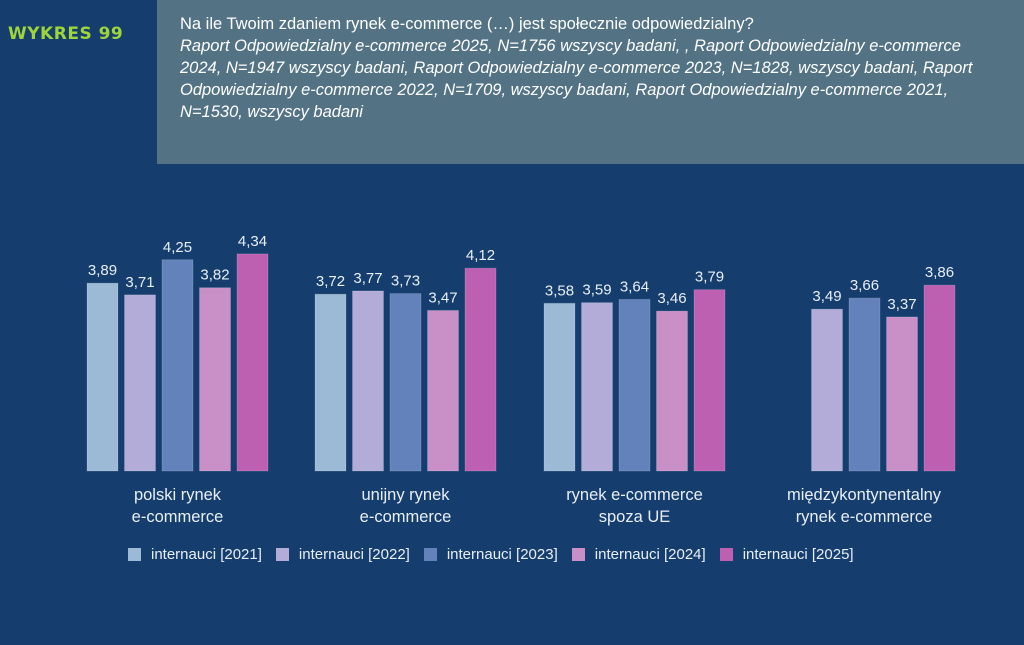 The height and width of the screenshot is (645, 1024). Describe the element at coordinates (502, 554) in the screenshot. I see `legend-label: internauci [2023]` at that location.